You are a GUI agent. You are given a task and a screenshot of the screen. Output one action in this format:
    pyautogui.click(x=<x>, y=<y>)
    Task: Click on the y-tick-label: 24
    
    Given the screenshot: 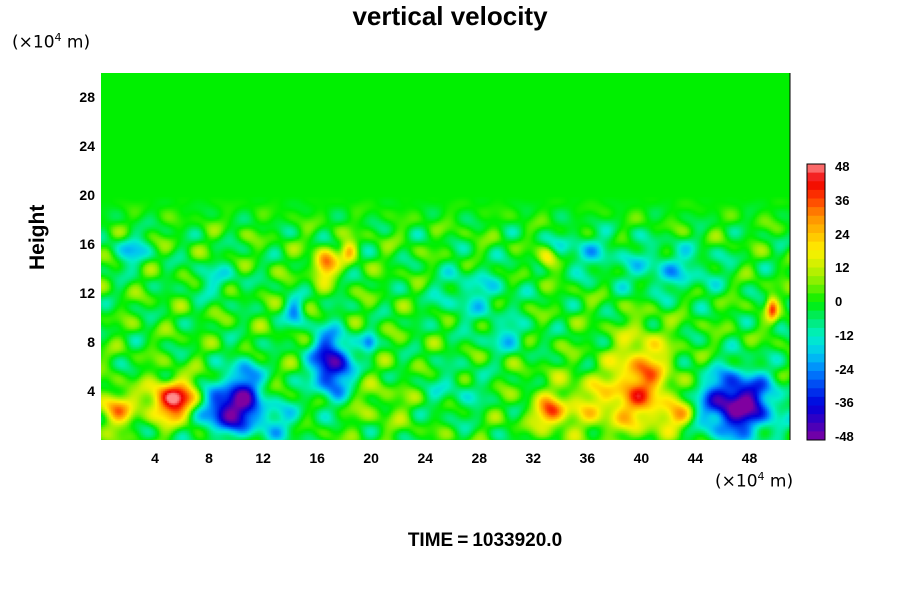 What is the action you would take?
    pyautogui.click(x=87, y=146)
    